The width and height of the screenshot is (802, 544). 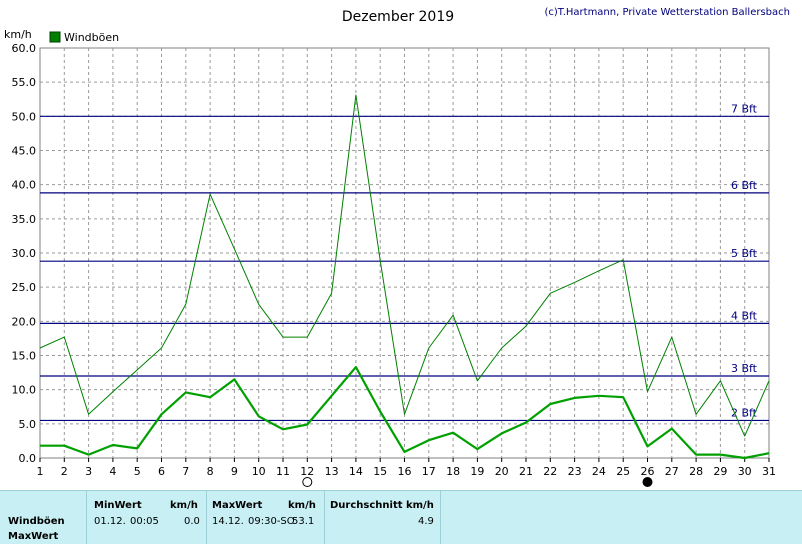 I want to click on x-tick-label: 20, so click(x=502, y=471).